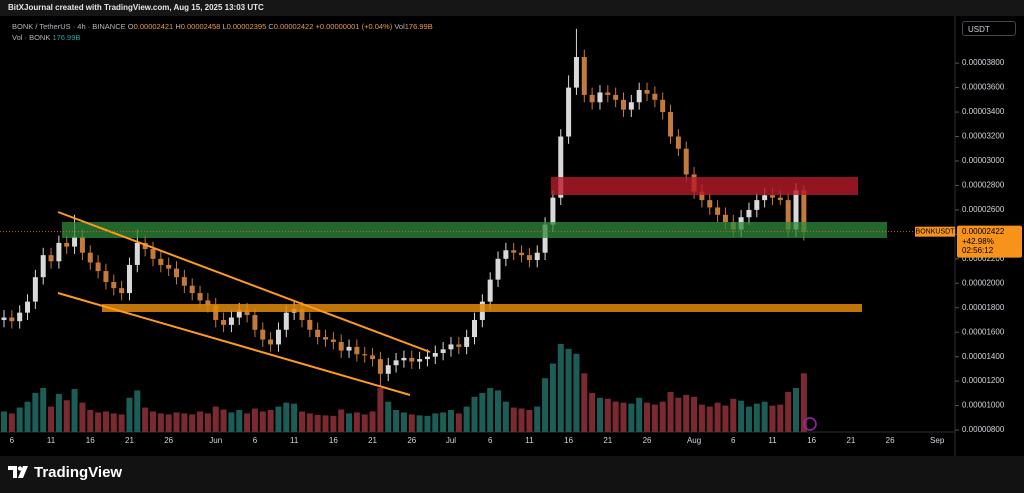  I want to click on currency-button: USDT, so click(989, 28).